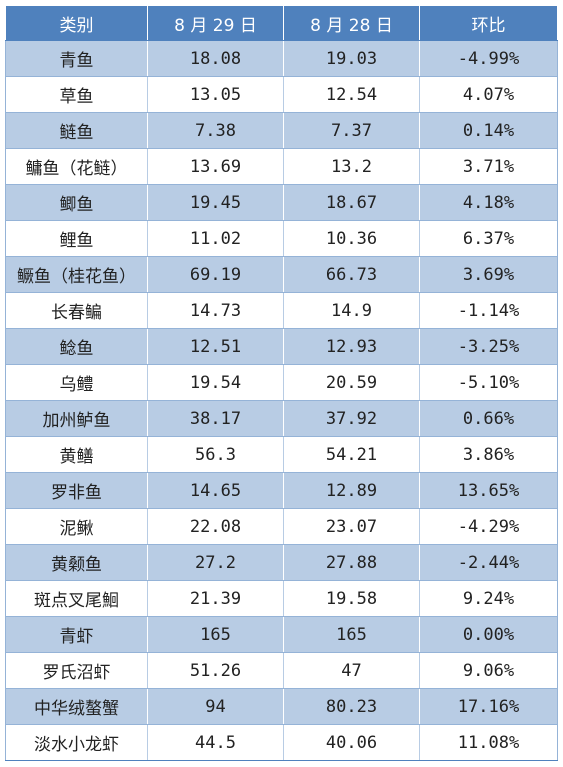  What do you see at coordinates (76, 454) in the screenshot?
I see `cell-name: 黄鳝` at bounding box center [76, 454].